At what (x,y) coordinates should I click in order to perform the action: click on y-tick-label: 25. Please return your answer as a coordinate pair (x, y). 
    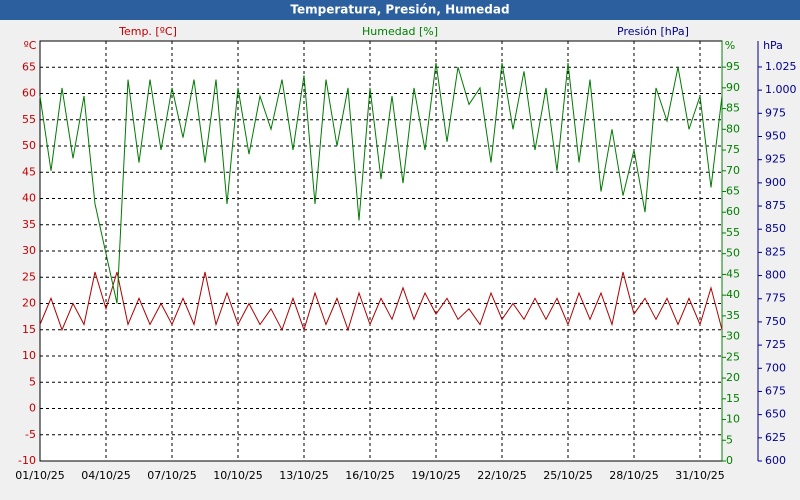
    Looking at the image, I should click on (29, 276).